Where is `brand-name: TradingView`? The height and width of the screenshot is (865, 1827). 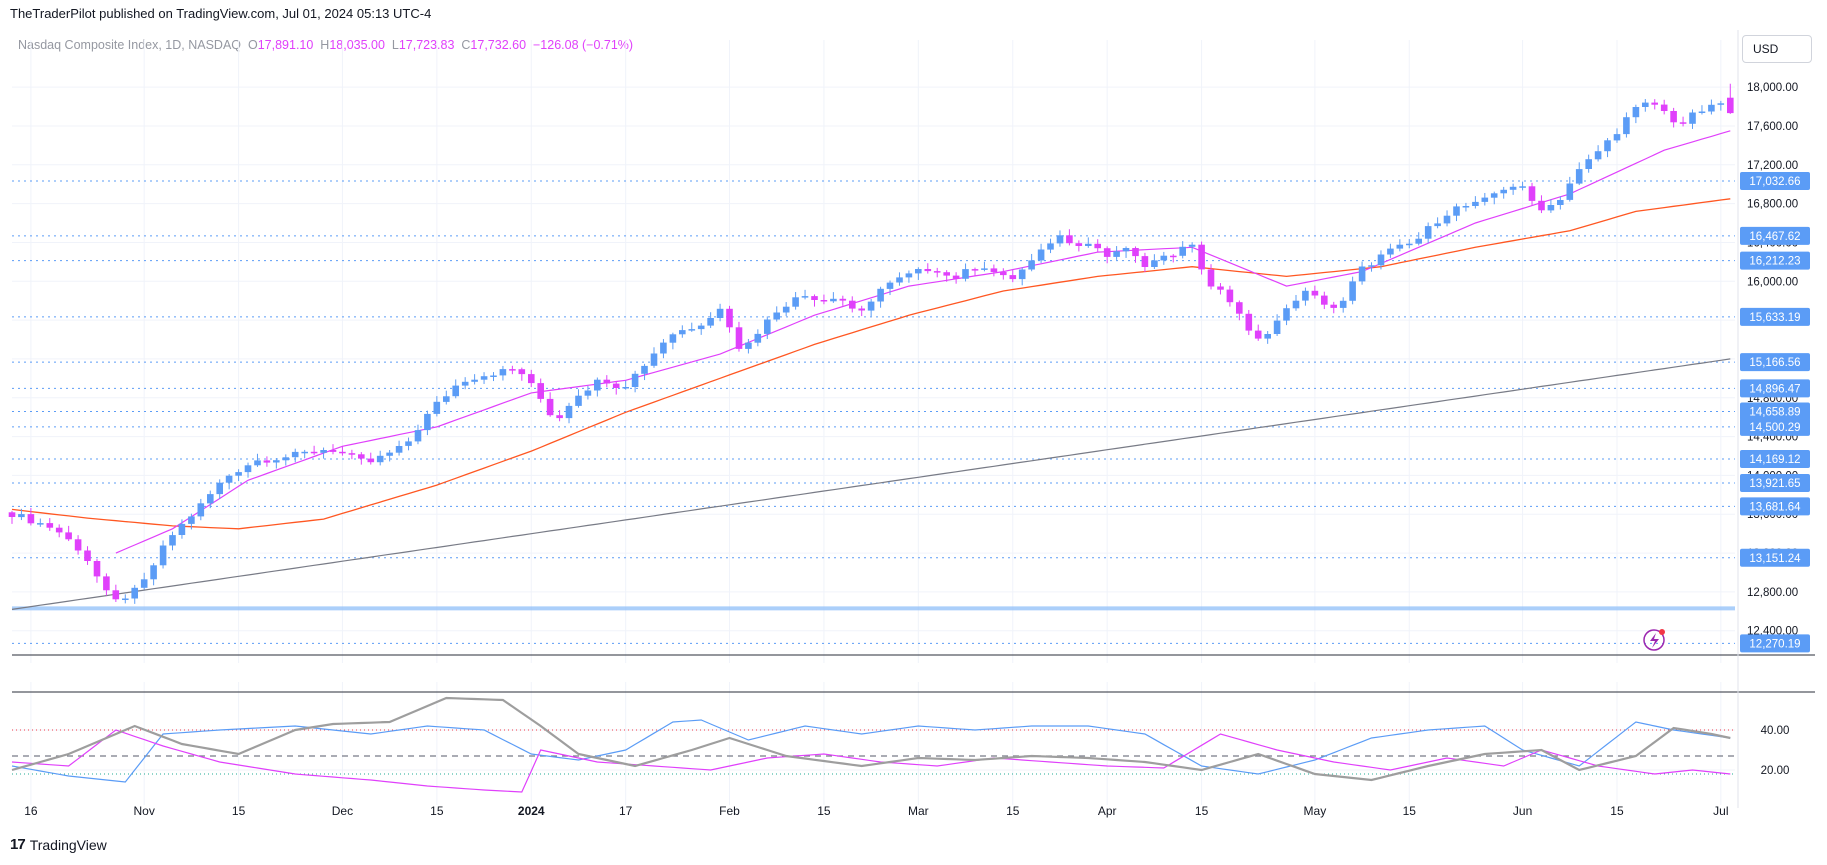 brand-name: TradingView is located at coordinates (68, 844).